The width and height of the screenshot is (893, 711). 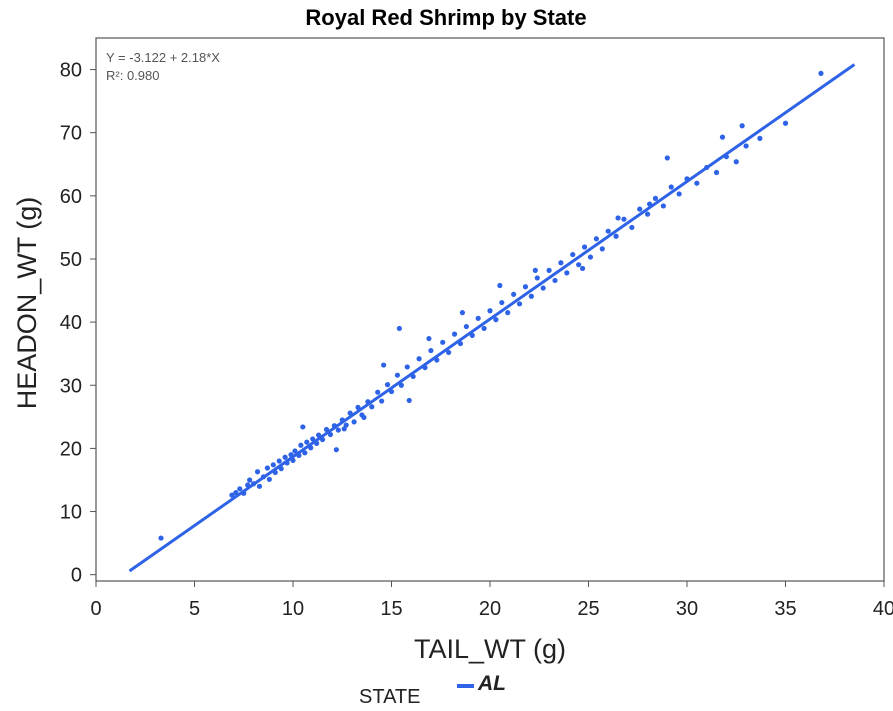 I want to click on x-tick-label: 5, so click(x=194, y=609).